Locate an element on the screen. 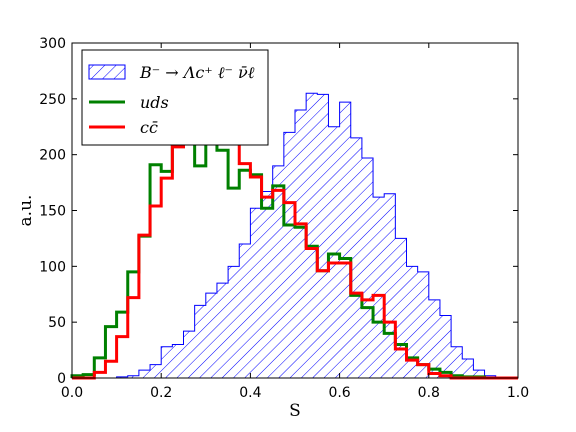 The image size is (576, 432). x-tick-label: 0.6 is located at coordinates (339, 393).